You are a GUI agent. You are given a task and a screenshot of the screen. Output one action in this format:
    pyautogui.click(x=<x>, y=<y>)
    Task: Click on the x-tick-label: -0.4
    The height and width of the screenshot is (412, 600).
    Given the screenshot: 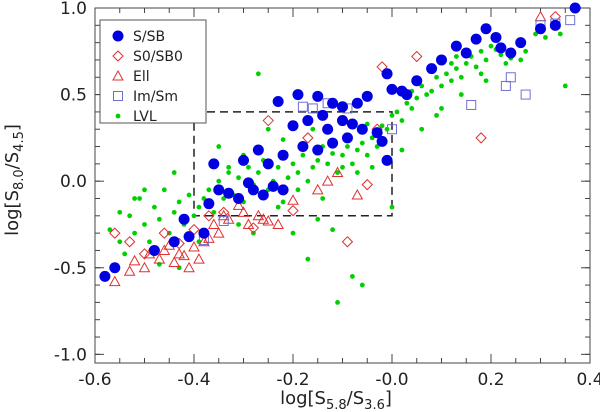 What is the action you would take?
    pyautogui.click(x=193, y=380)
    